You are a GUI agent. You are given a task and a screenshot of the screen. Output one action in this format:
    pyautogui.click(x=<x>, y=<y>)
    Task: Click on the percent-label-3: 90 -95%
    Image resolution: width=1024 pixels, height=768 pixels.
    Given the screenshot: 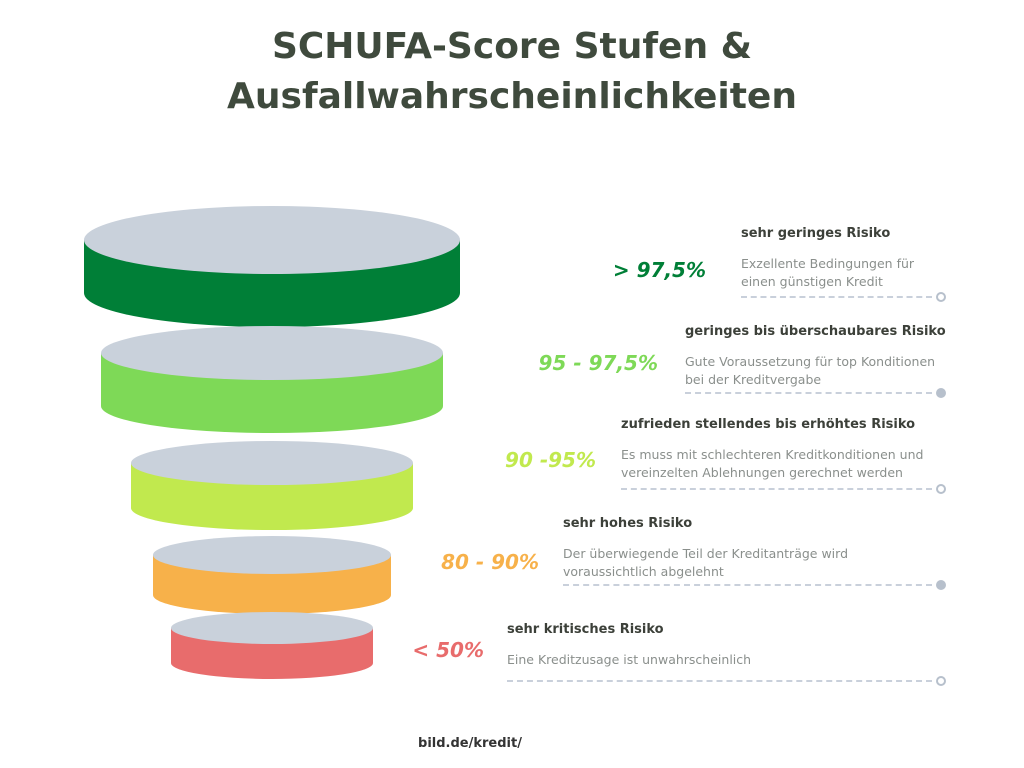 What is the action you would take?
    pyautogui.click(x=550, y=460)
    